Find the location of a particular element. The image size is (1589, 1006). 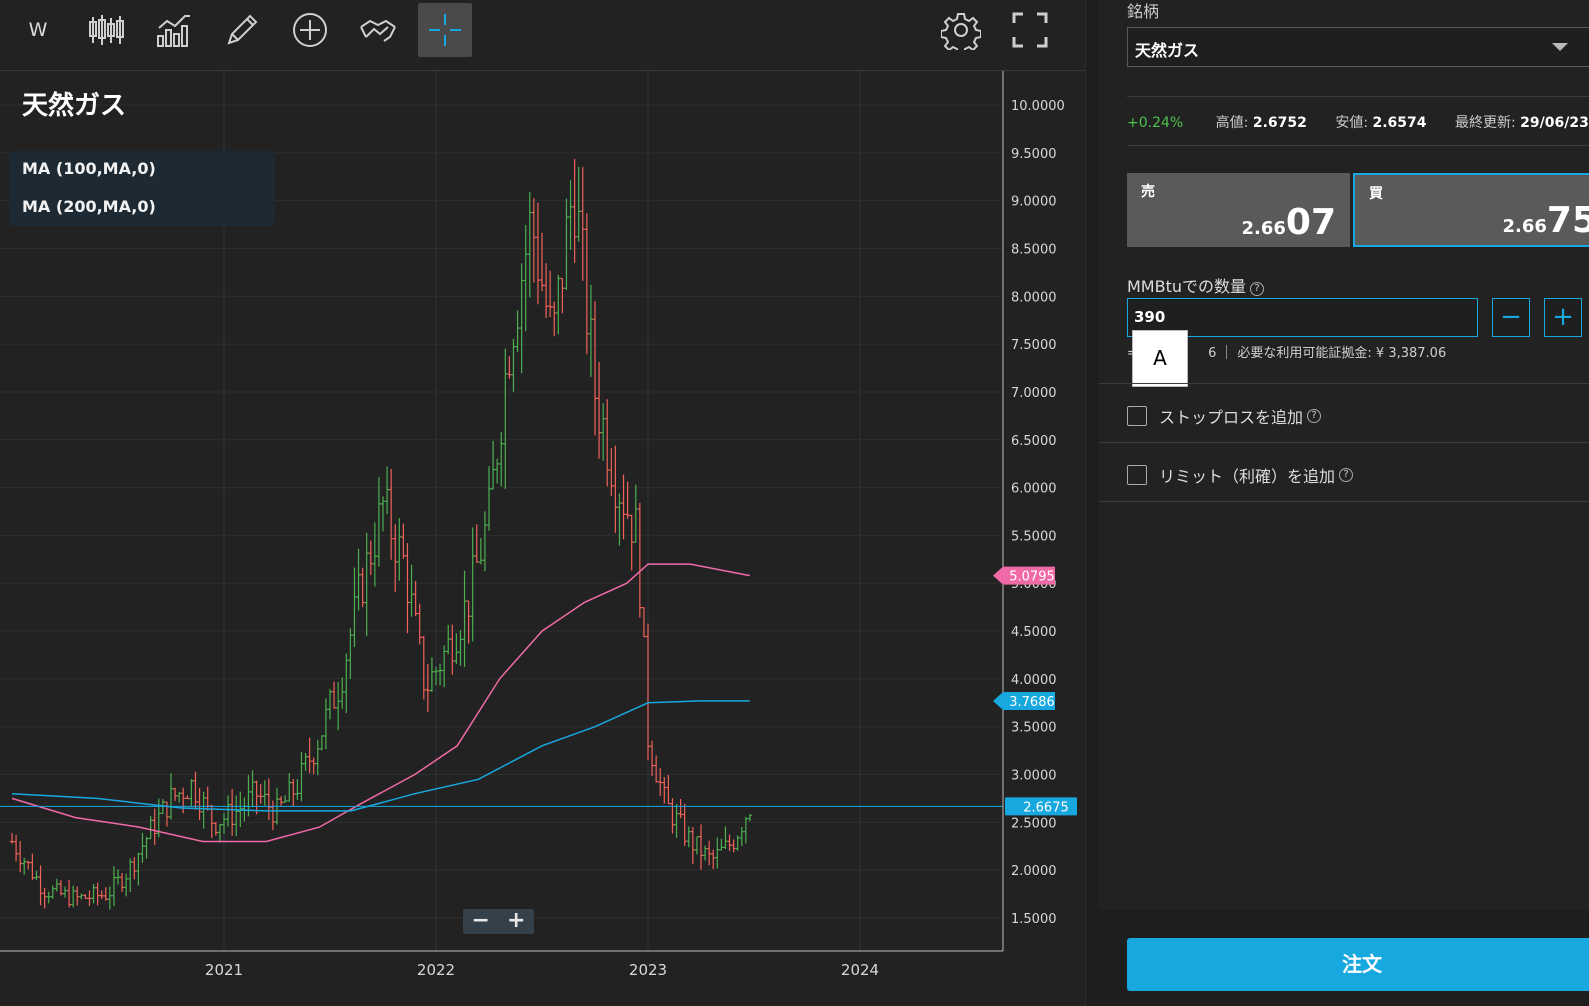

separator is located at coordinates (1227, 352).